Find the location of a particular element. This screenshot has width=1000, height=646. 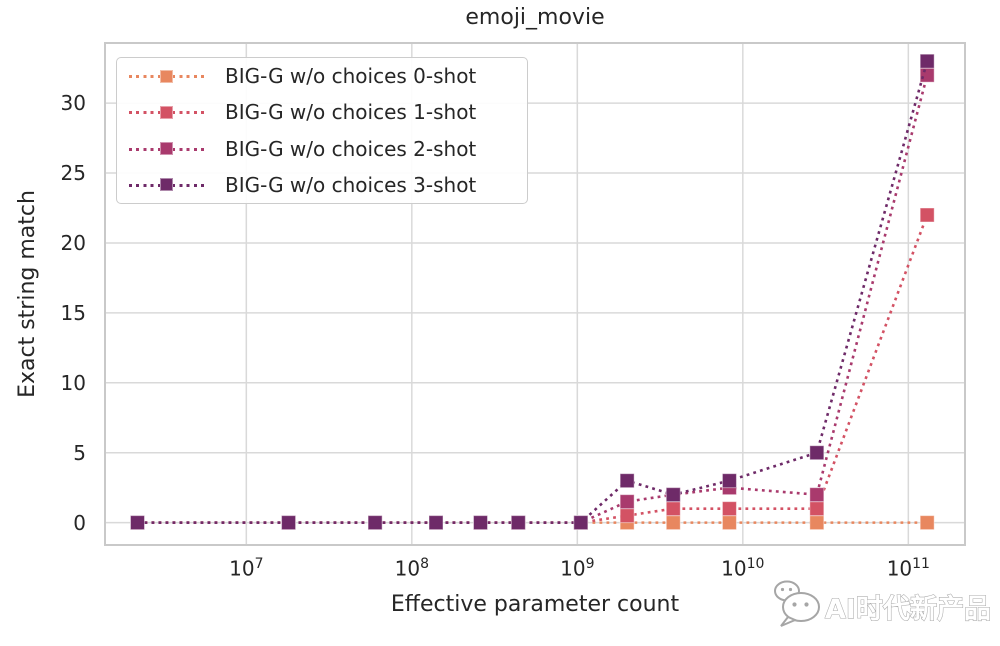

x-tick-label: 108 is located at coordinates (412, 568).